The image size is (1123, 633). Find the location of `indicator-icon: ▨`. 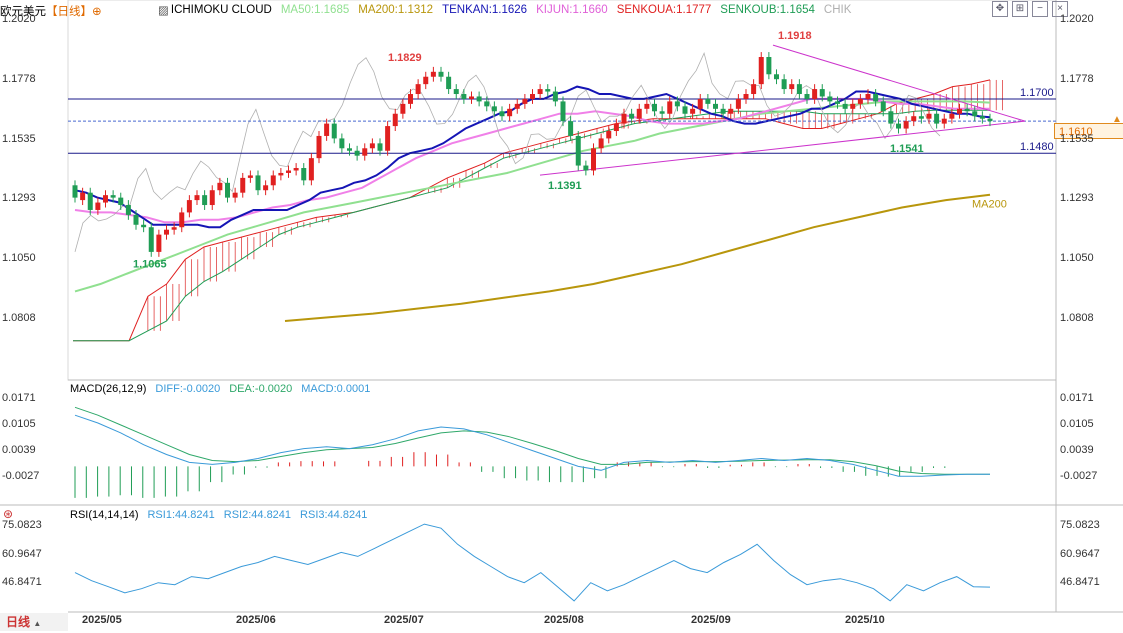

indicator-icon: ▨ is located at coordinates (163, 11).